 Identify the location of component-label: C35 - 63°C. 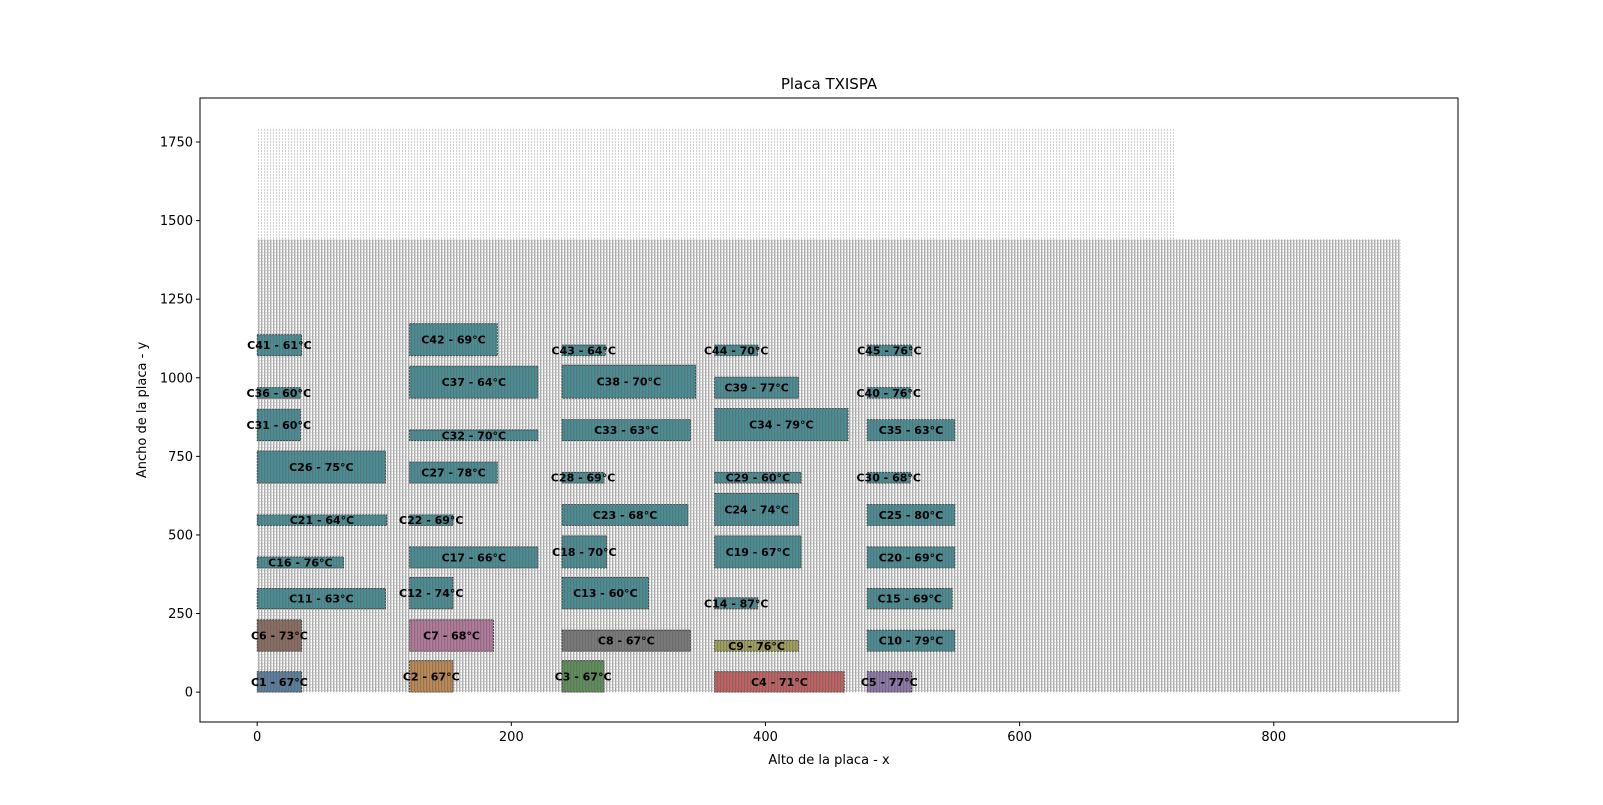
(911, 430).